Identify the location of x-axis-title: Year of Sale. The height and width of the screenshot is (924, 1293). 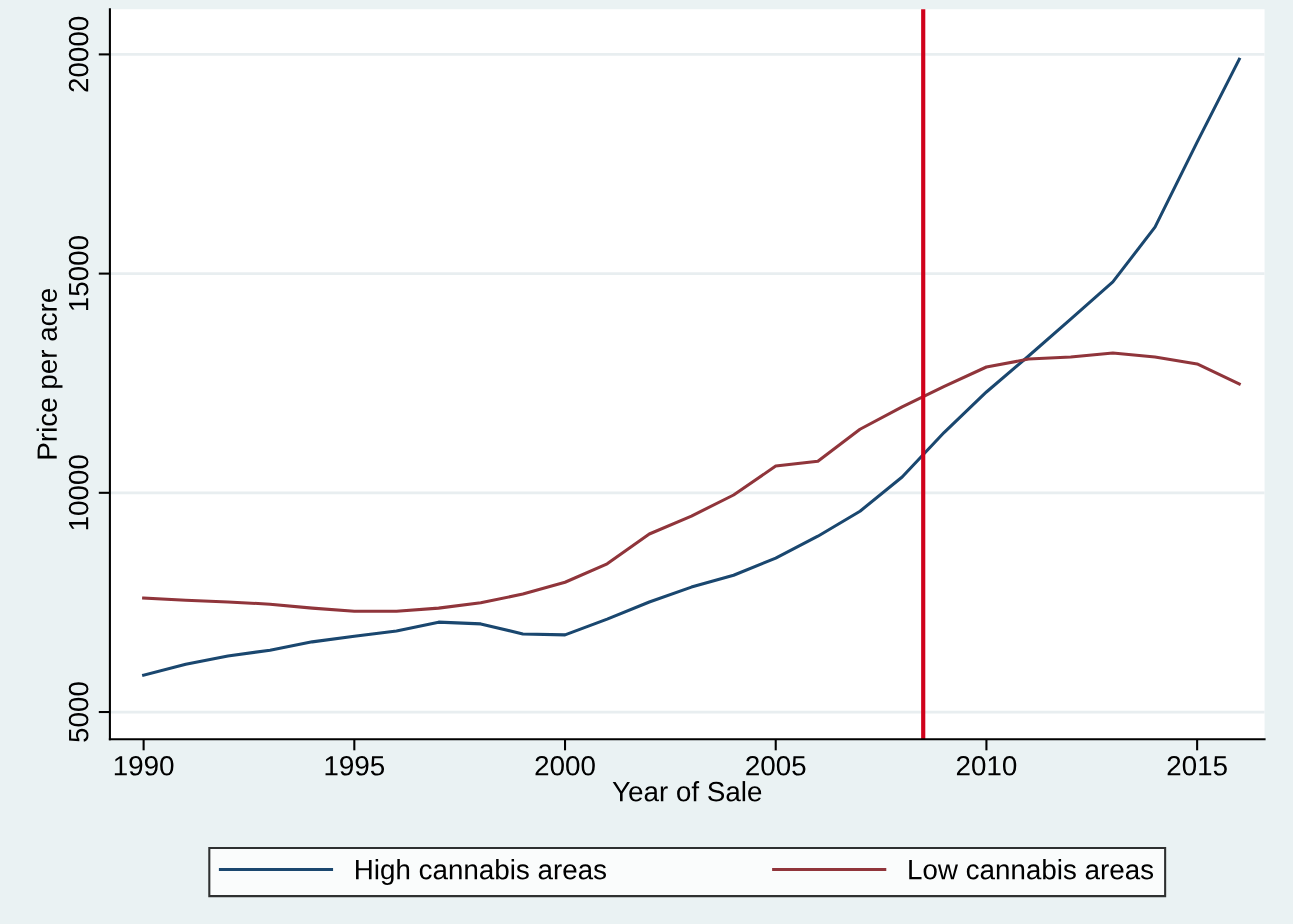
(687, 791).